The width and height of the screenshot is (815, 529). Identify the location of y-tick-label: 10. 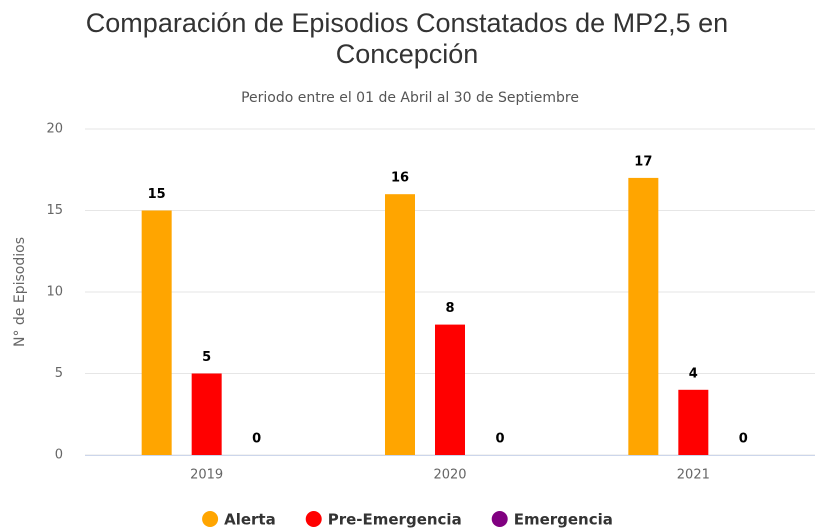
(54, 292).